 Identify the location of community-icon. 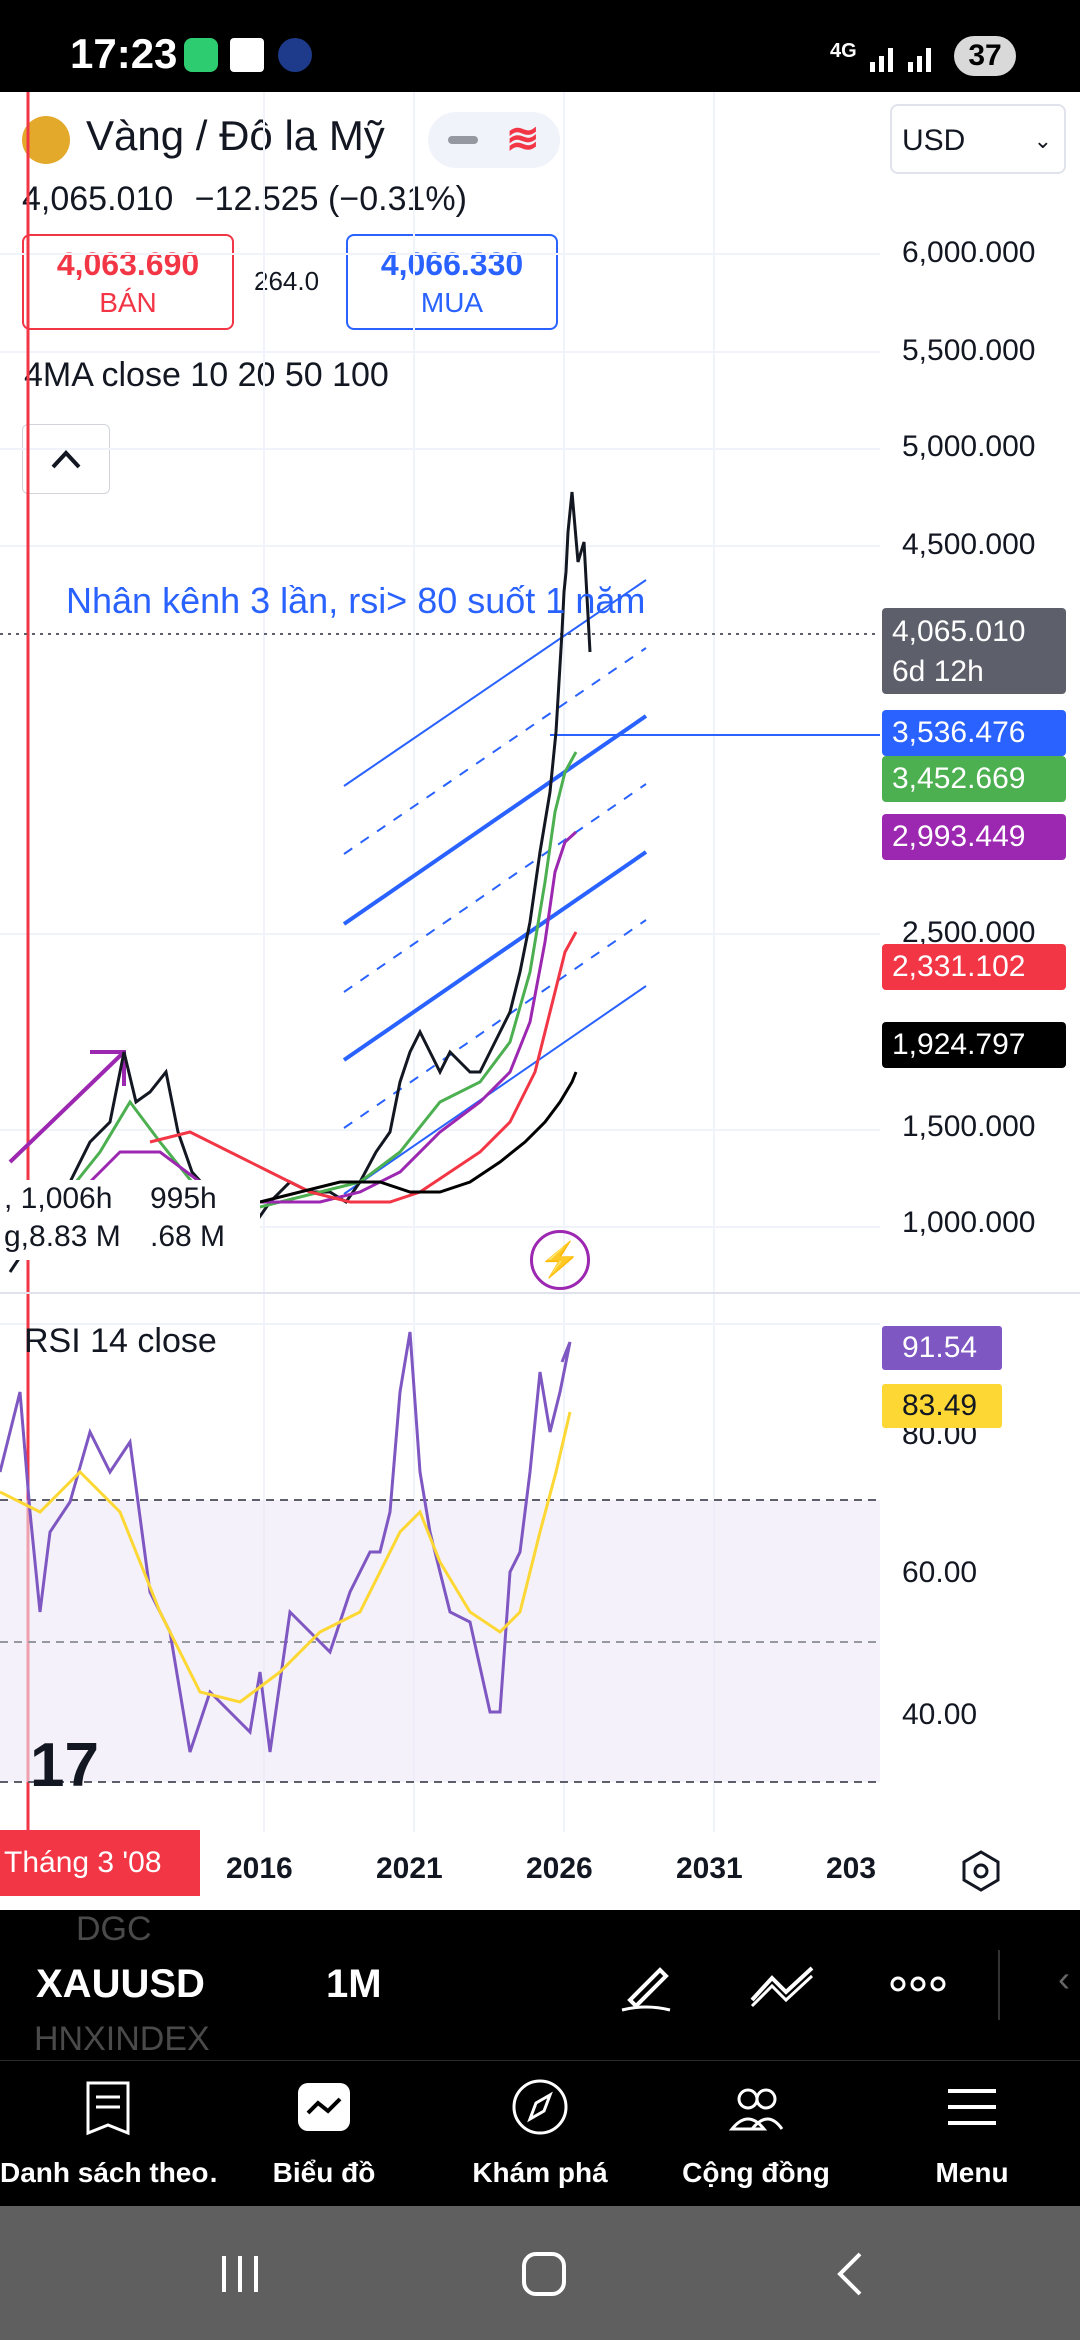
(756, 2109).